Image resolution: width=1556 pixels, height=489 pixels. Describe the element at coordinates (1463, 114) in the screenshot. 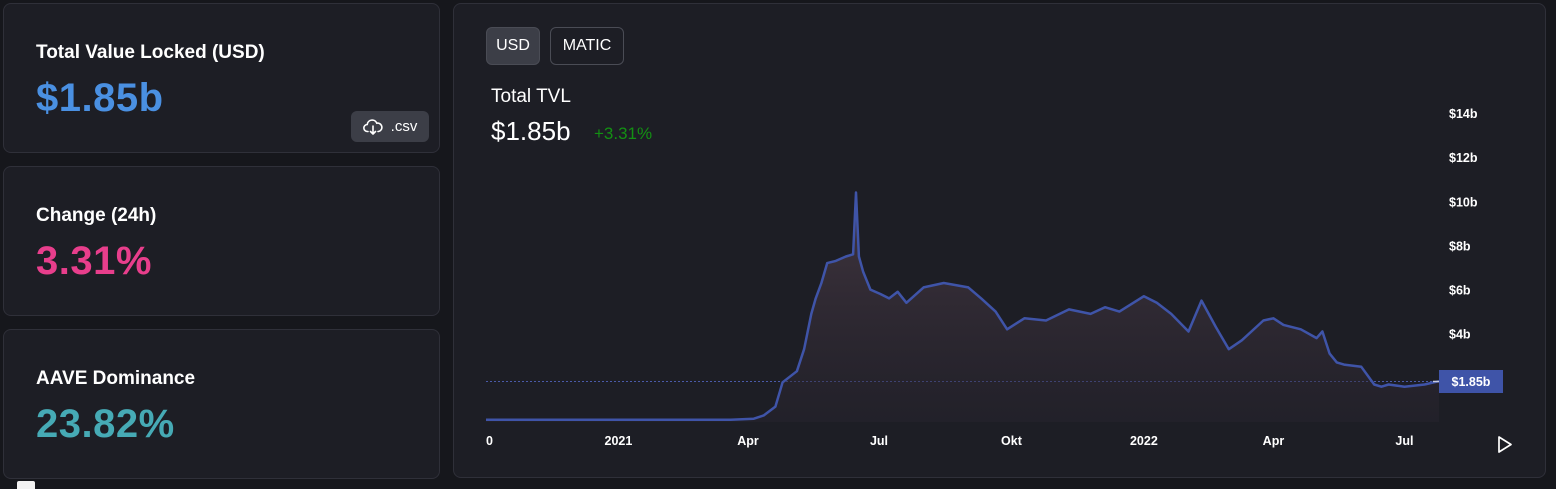

I see `y-tick-label: $14b` at that location.